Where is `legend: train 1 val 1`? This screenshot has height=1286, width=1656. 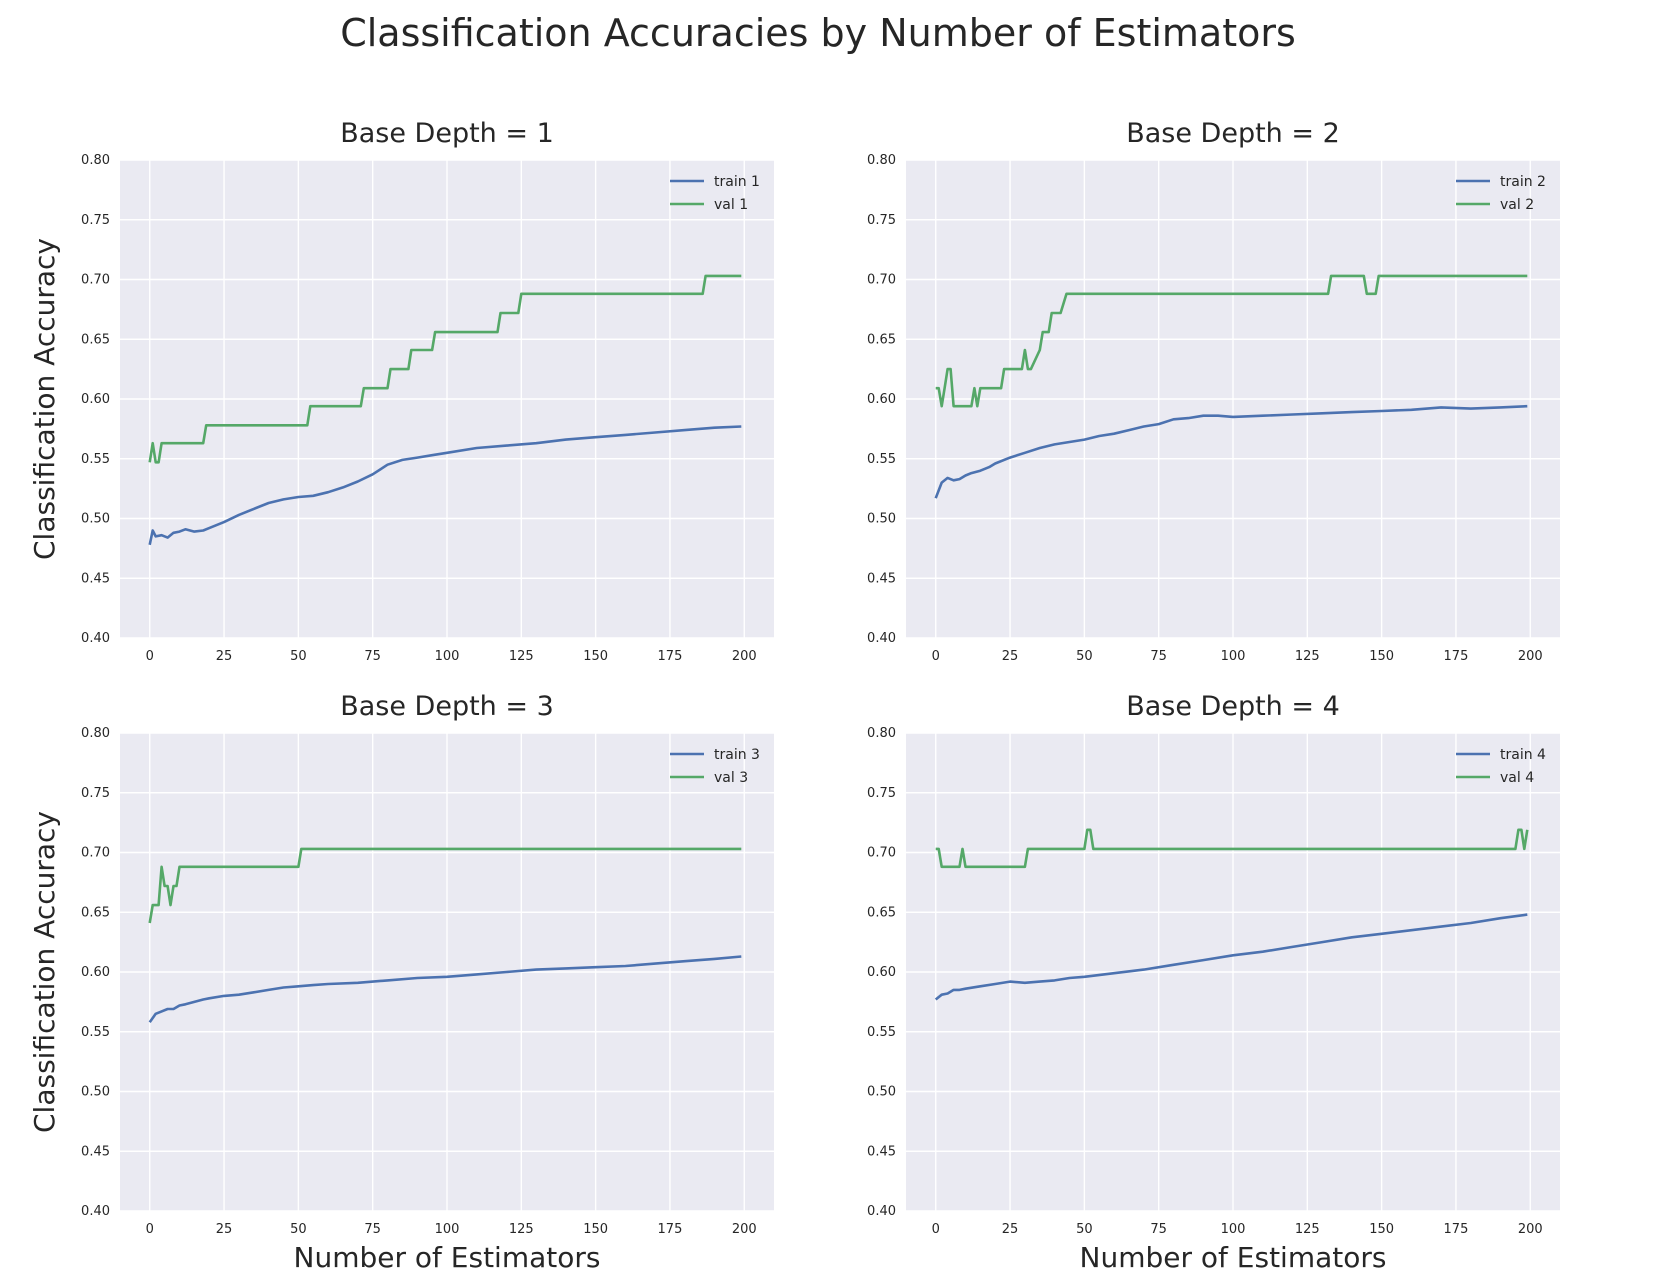 legend: train 1 val 1 is located at coordinates (715, 193).